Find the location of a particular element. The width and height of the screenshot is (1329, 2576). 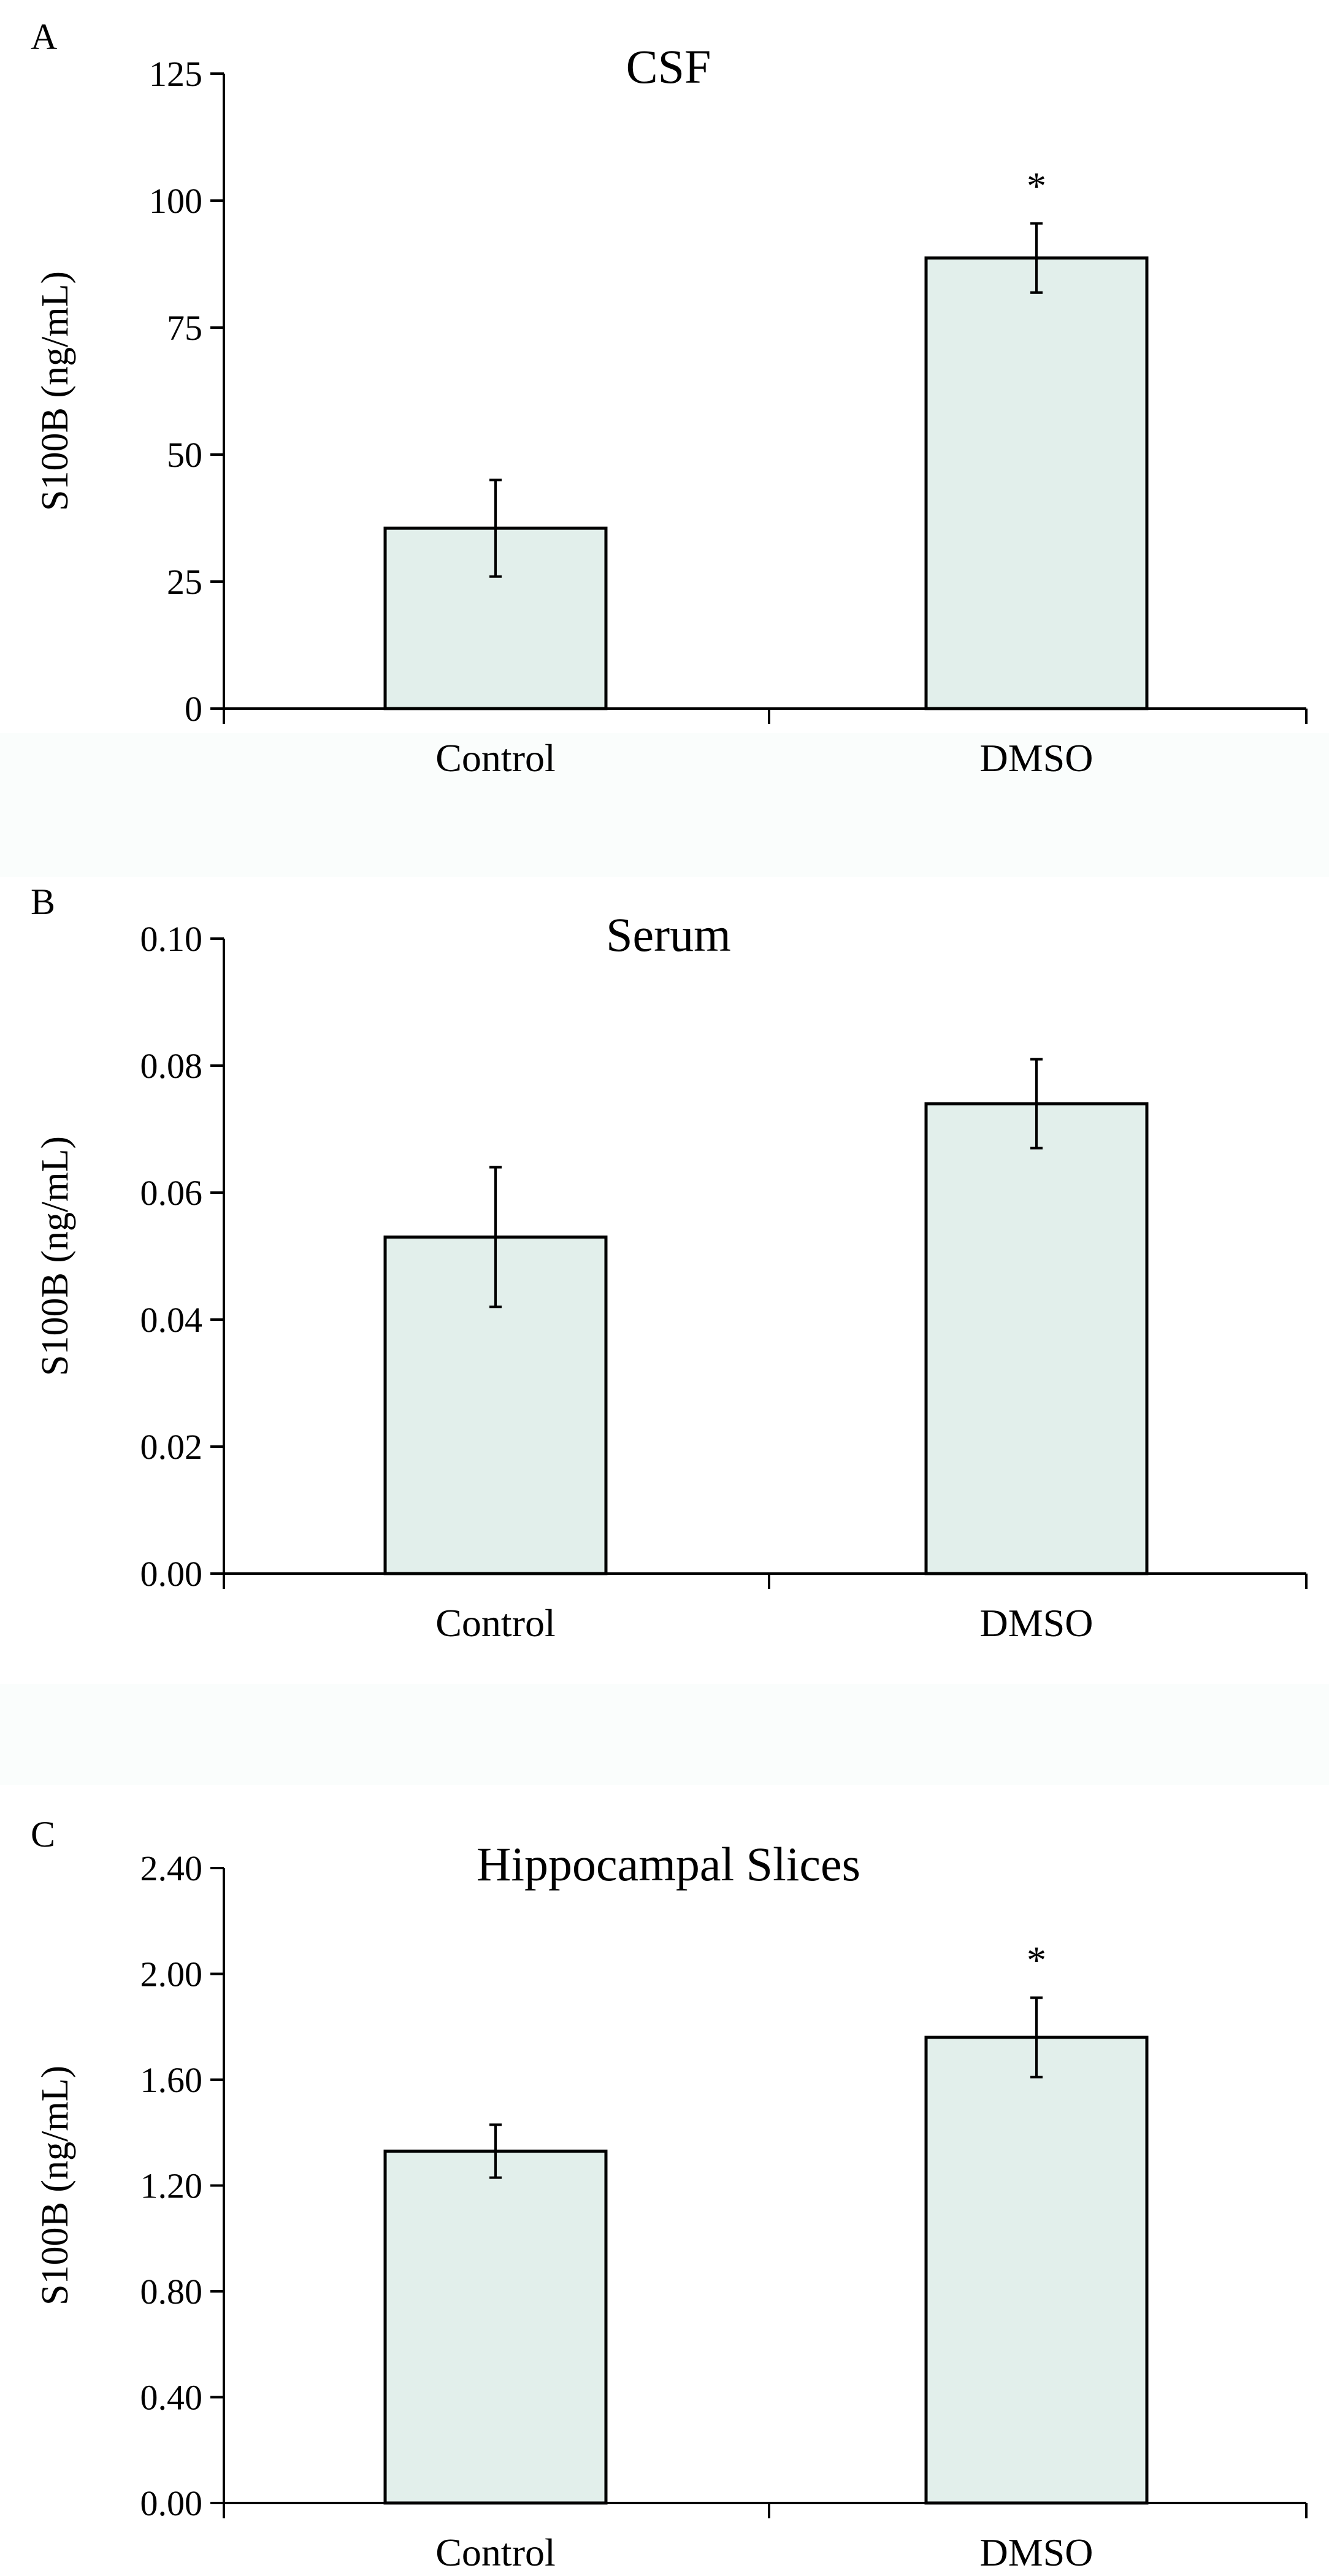

chart-title: Hippocampal Slices is located at coordinates (668, 1864).